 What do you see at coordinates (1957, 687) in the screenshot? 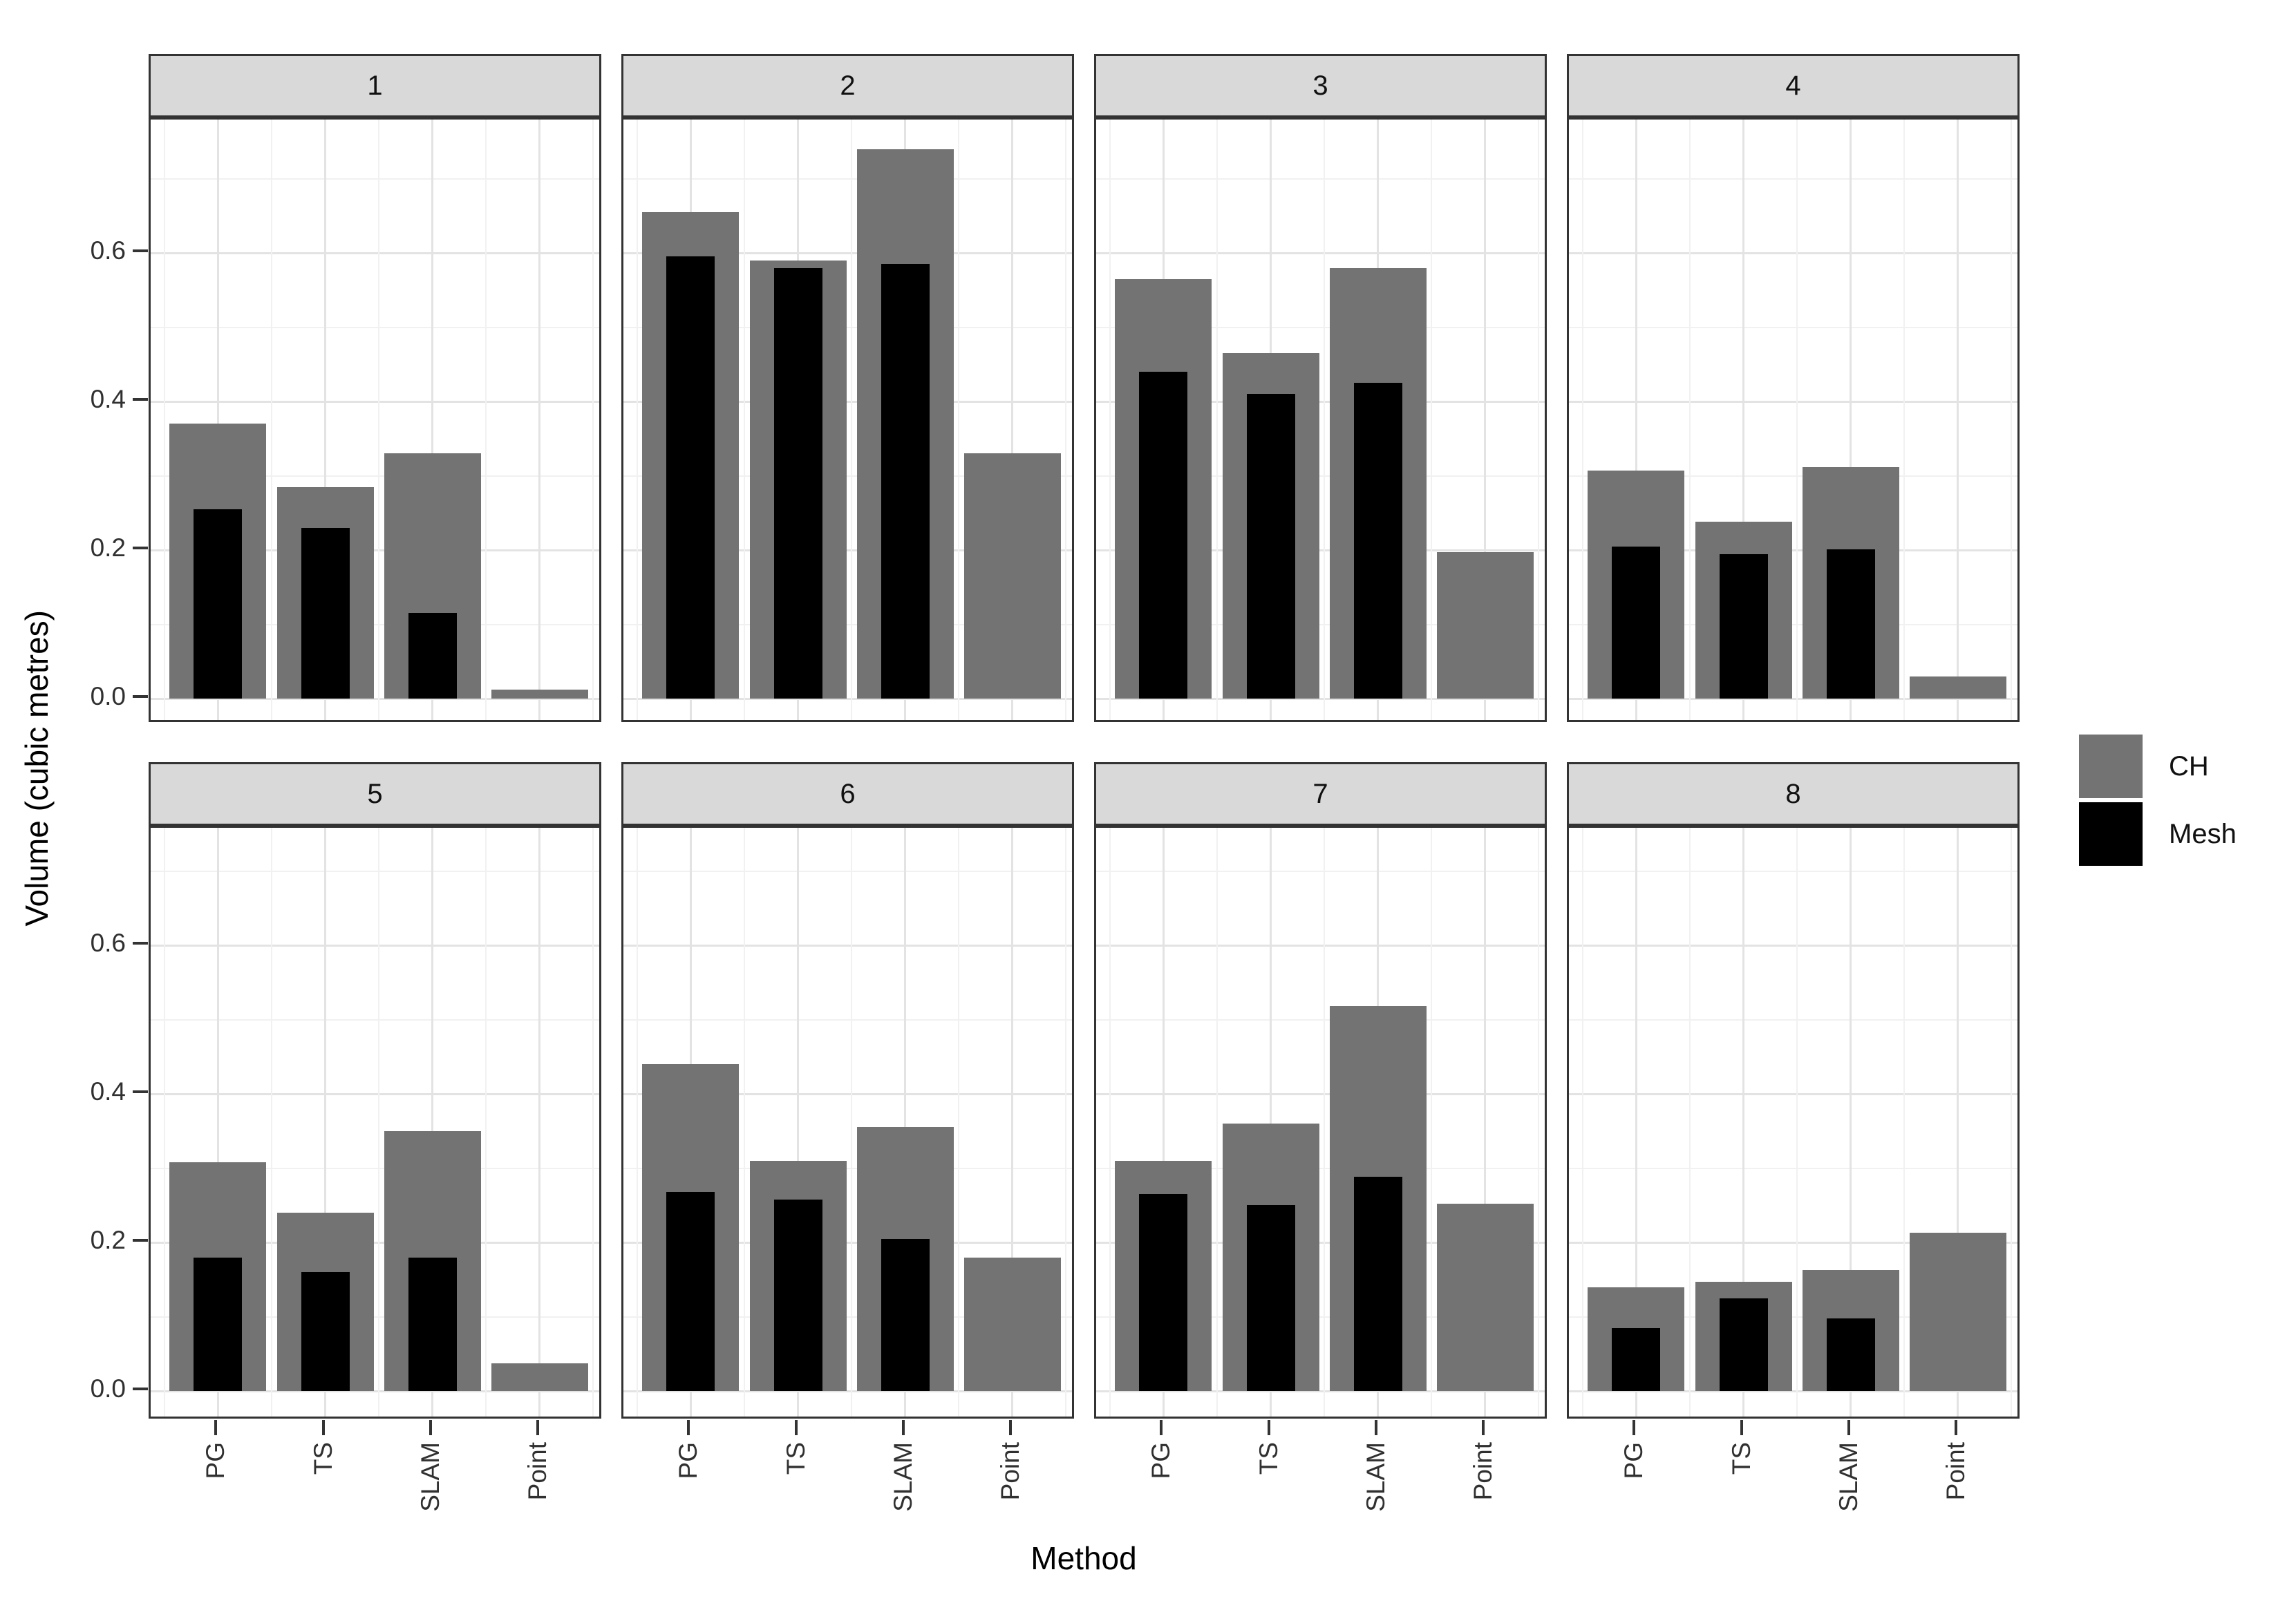
I see `bar-ch` at bounding box center [1957, 687].